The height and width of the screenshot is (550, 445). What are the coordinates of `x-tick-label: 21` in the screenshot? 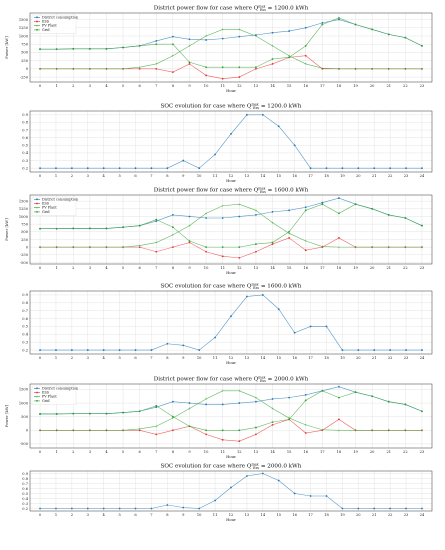 It's located at (374, 176).